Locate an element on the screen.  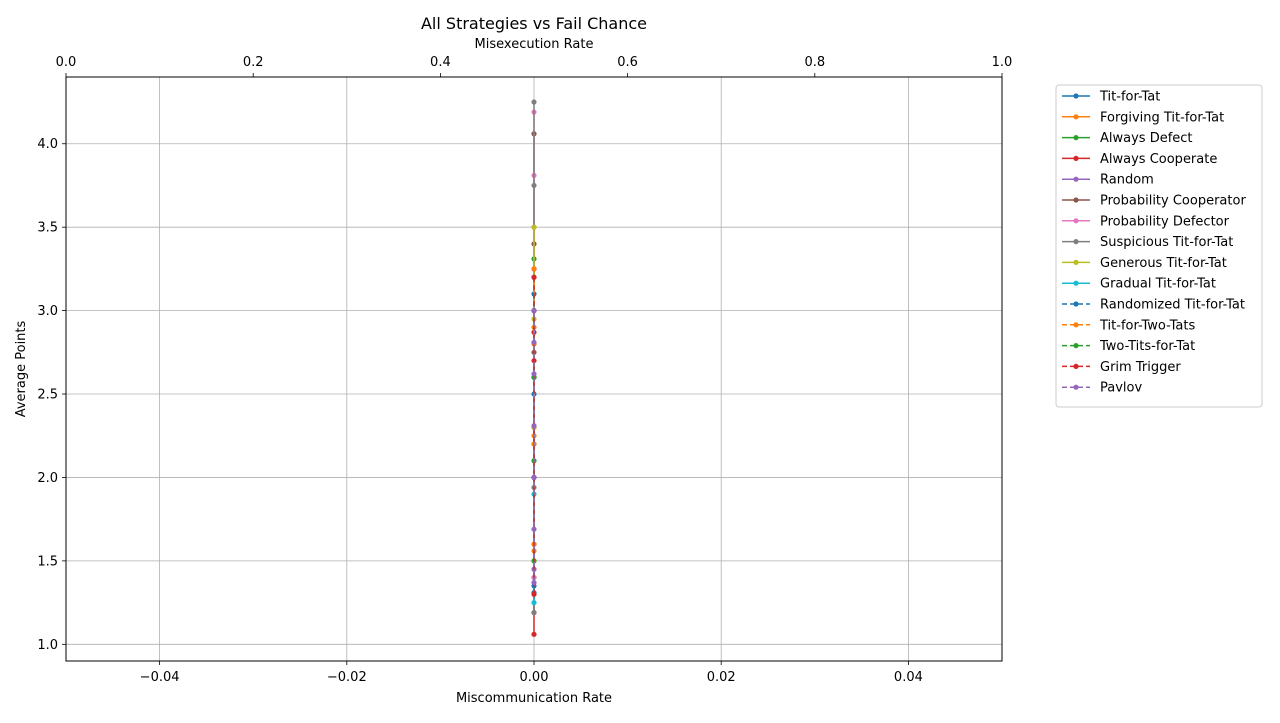
legend-label: Always Defect is located at coordinates (1146, 138).